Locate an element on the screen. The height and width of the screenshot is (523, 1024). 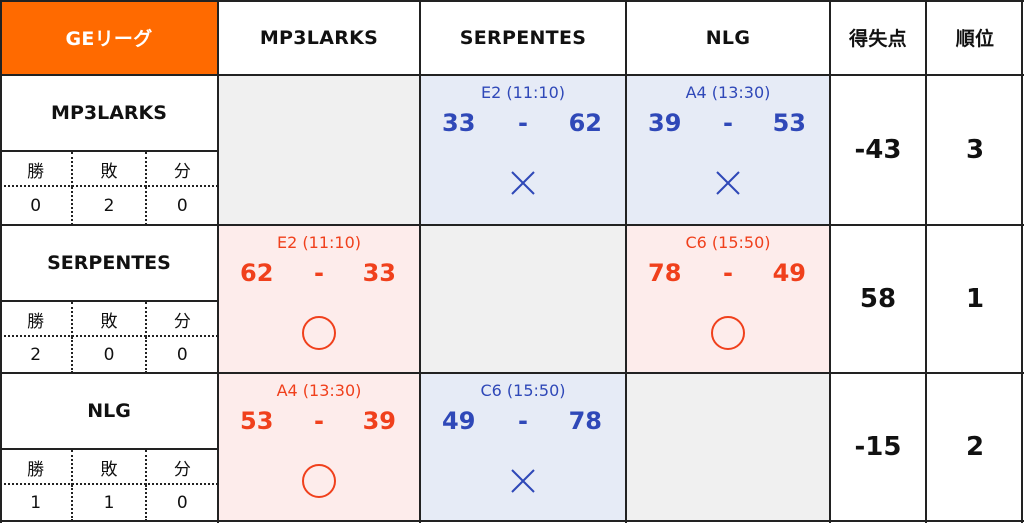
score-against: 33 is located at coordinates (379, 273).